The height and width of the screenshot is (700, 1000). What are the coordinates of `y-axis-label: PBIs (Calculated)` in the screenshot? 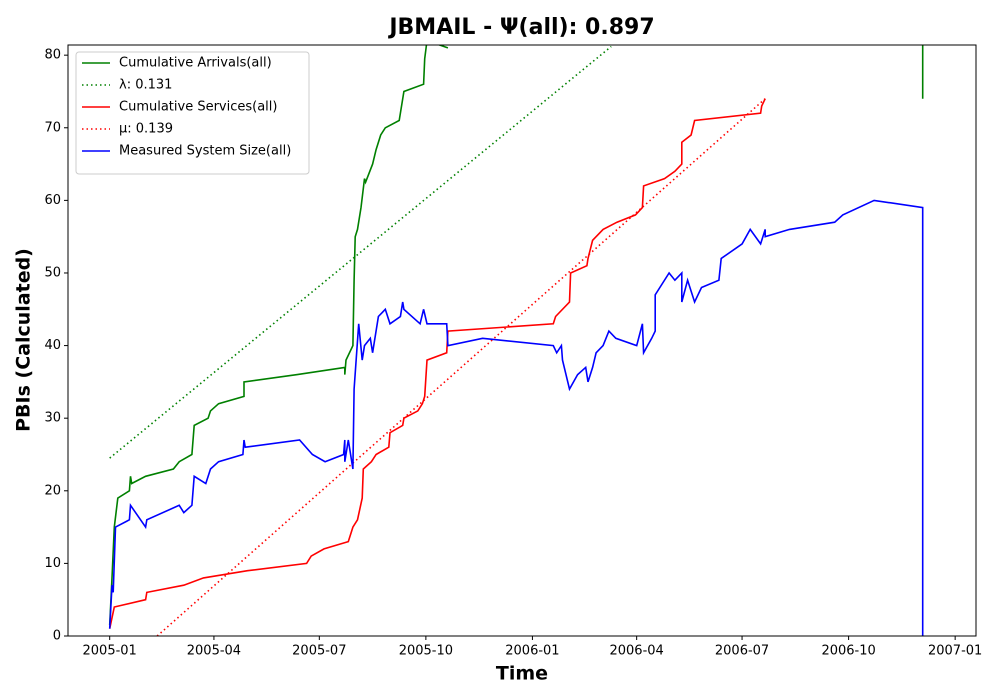 It's located at (24, 340).